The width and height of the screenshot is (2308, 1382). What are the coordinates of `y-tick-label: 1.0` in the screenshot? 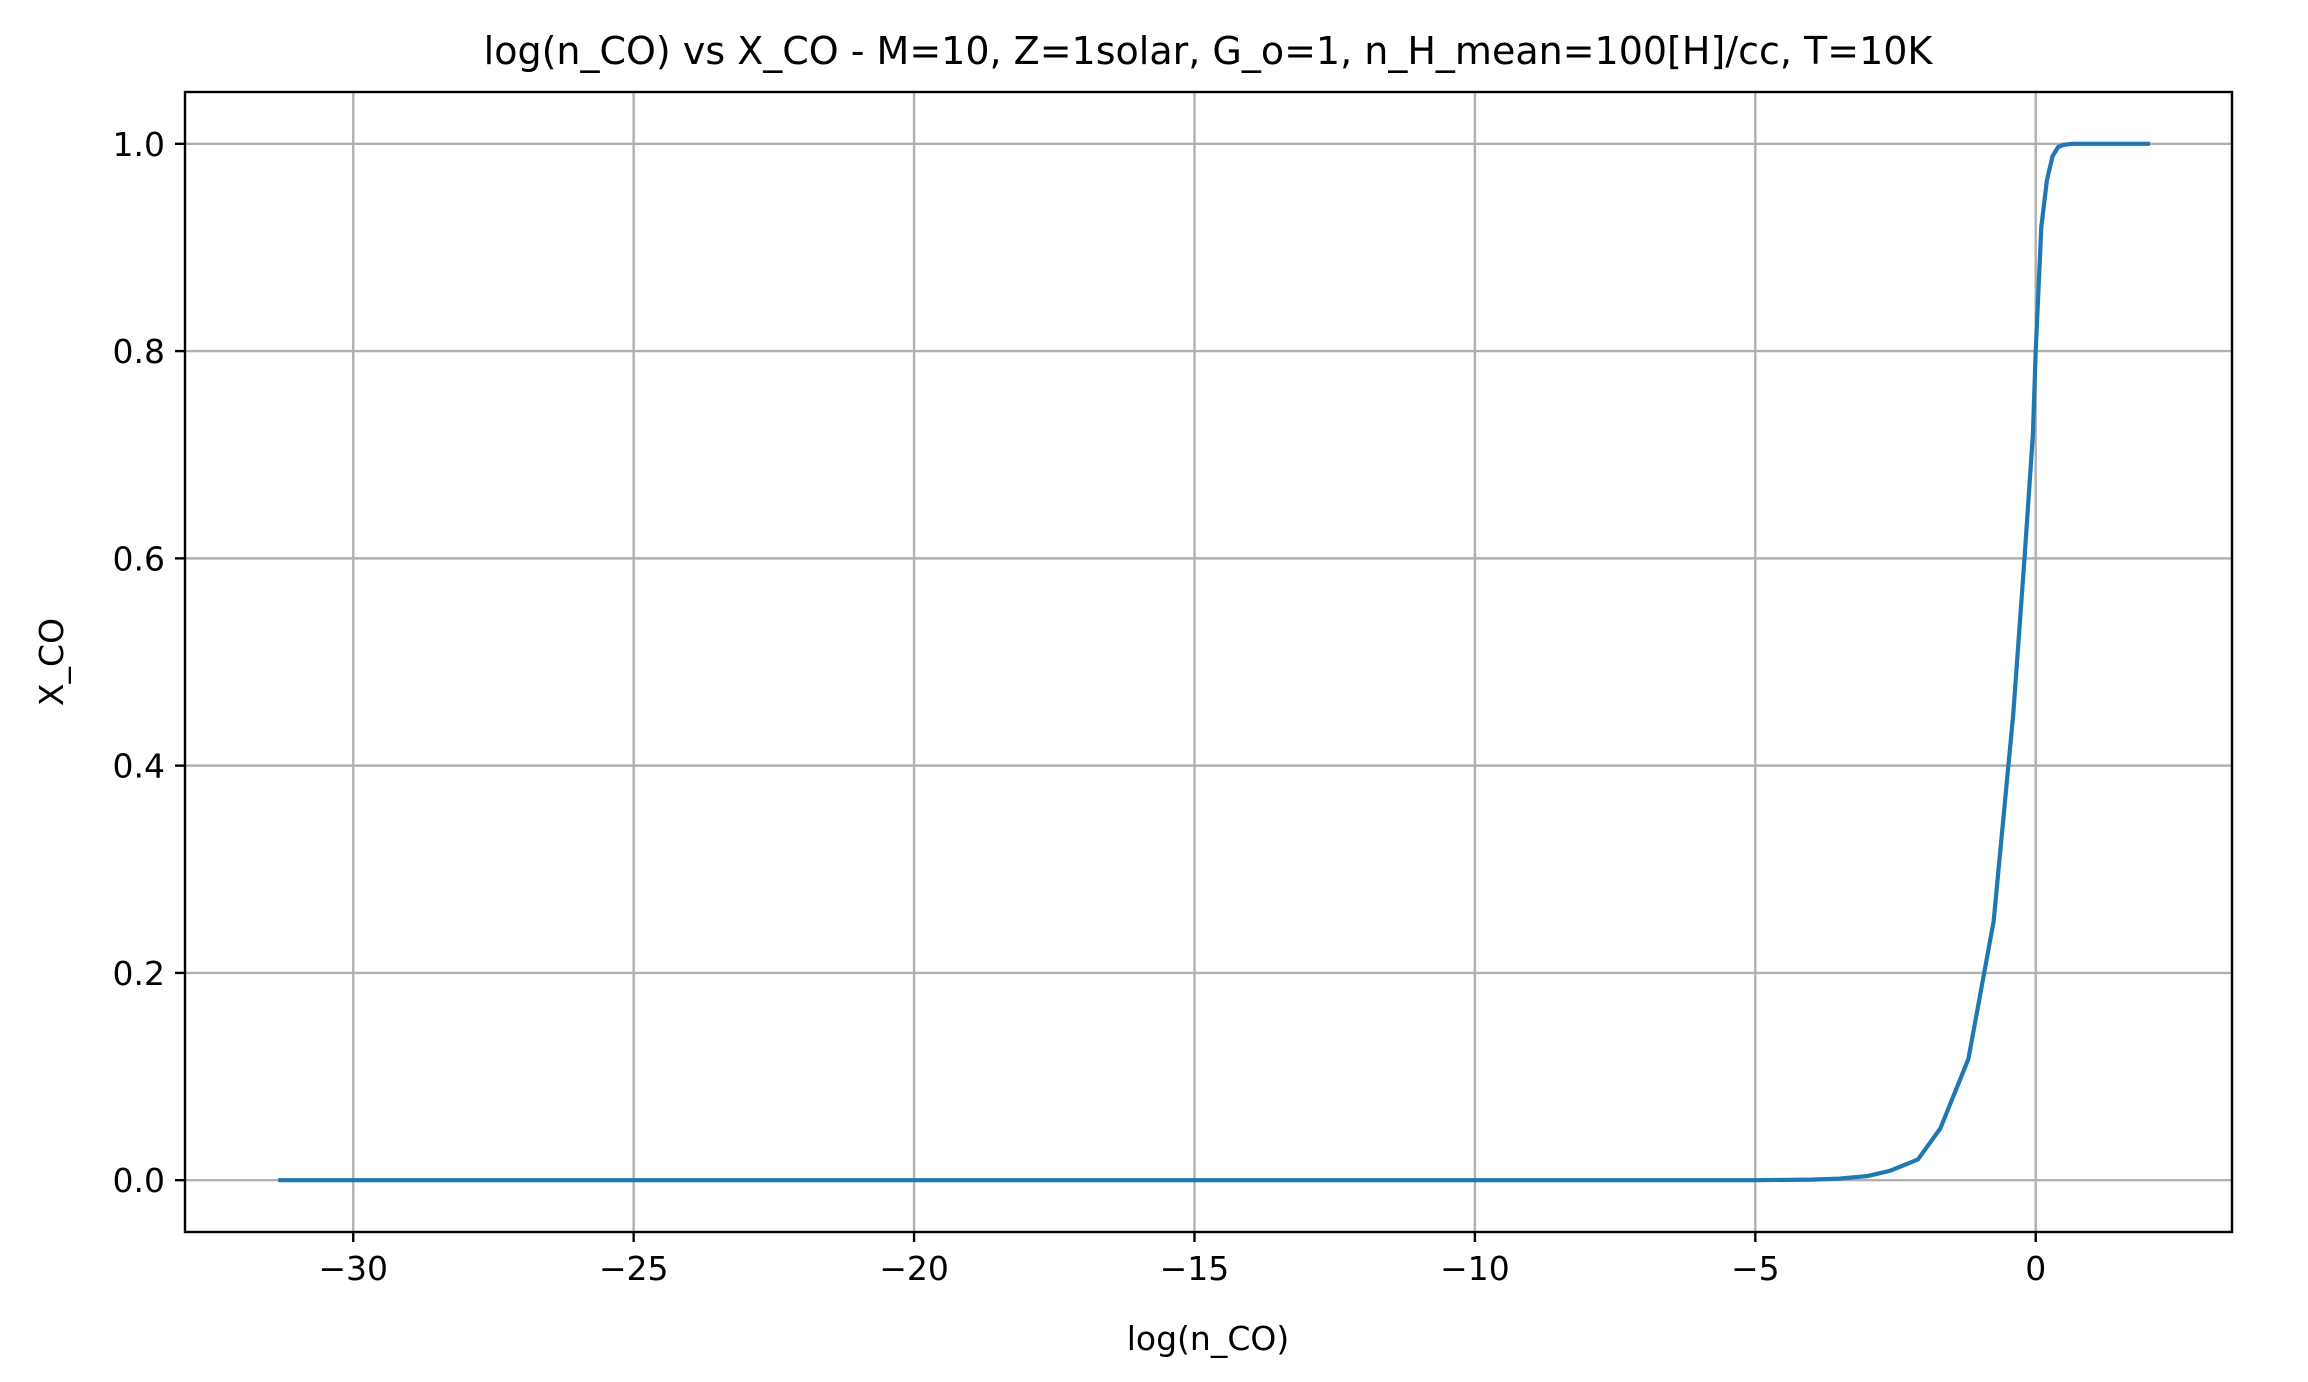 It's located at (139, 144).